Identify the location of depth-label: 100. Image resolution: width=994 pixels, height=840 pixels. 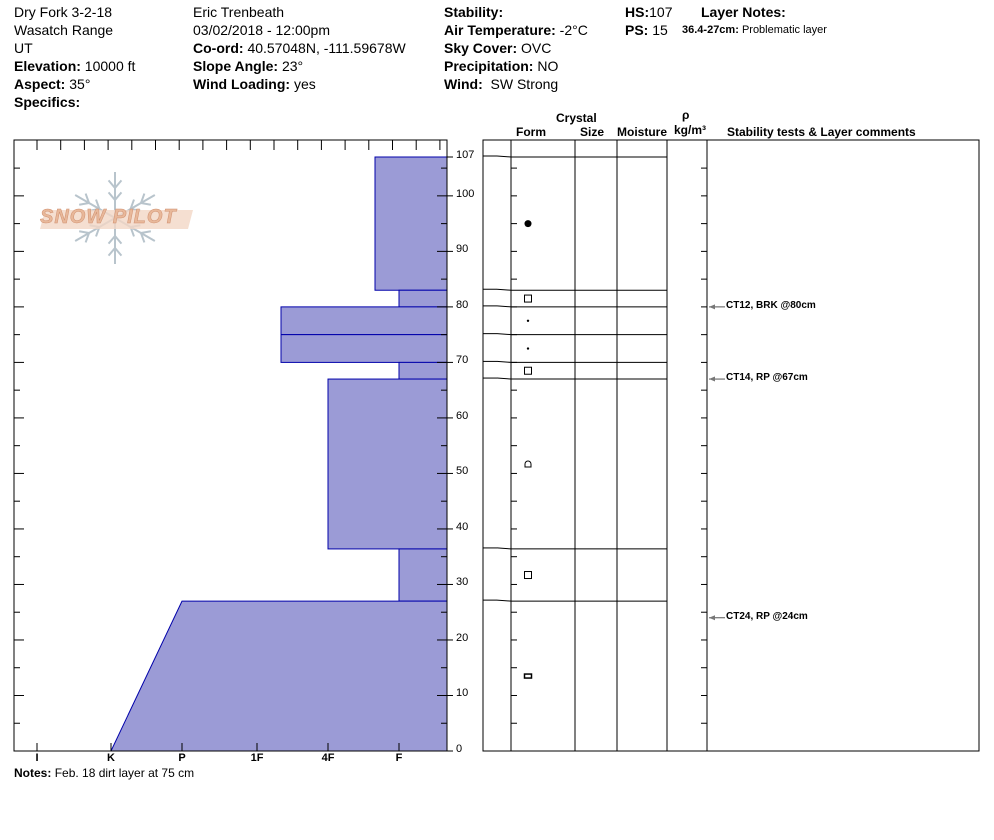
(465, 193).